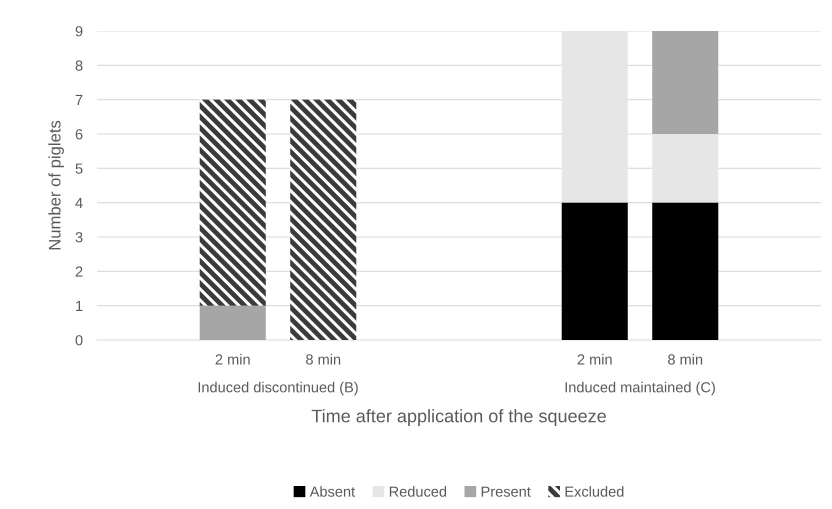 This screenshot has height=509, width=832. I want to click on text: Induced discontinued (B), so click(278, 389).